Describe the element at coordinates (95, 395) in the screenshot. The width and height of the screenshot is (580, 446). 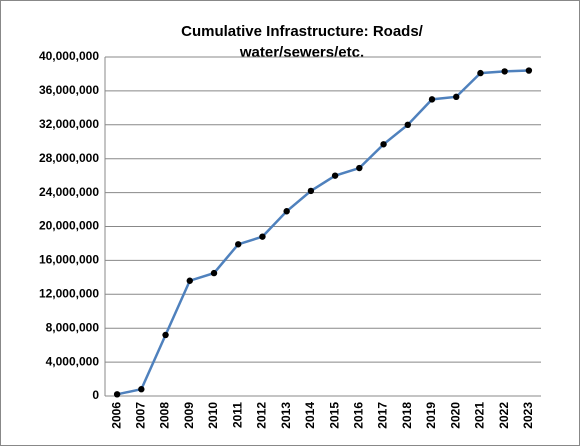
I see `y-tick-label: 0` at that location.